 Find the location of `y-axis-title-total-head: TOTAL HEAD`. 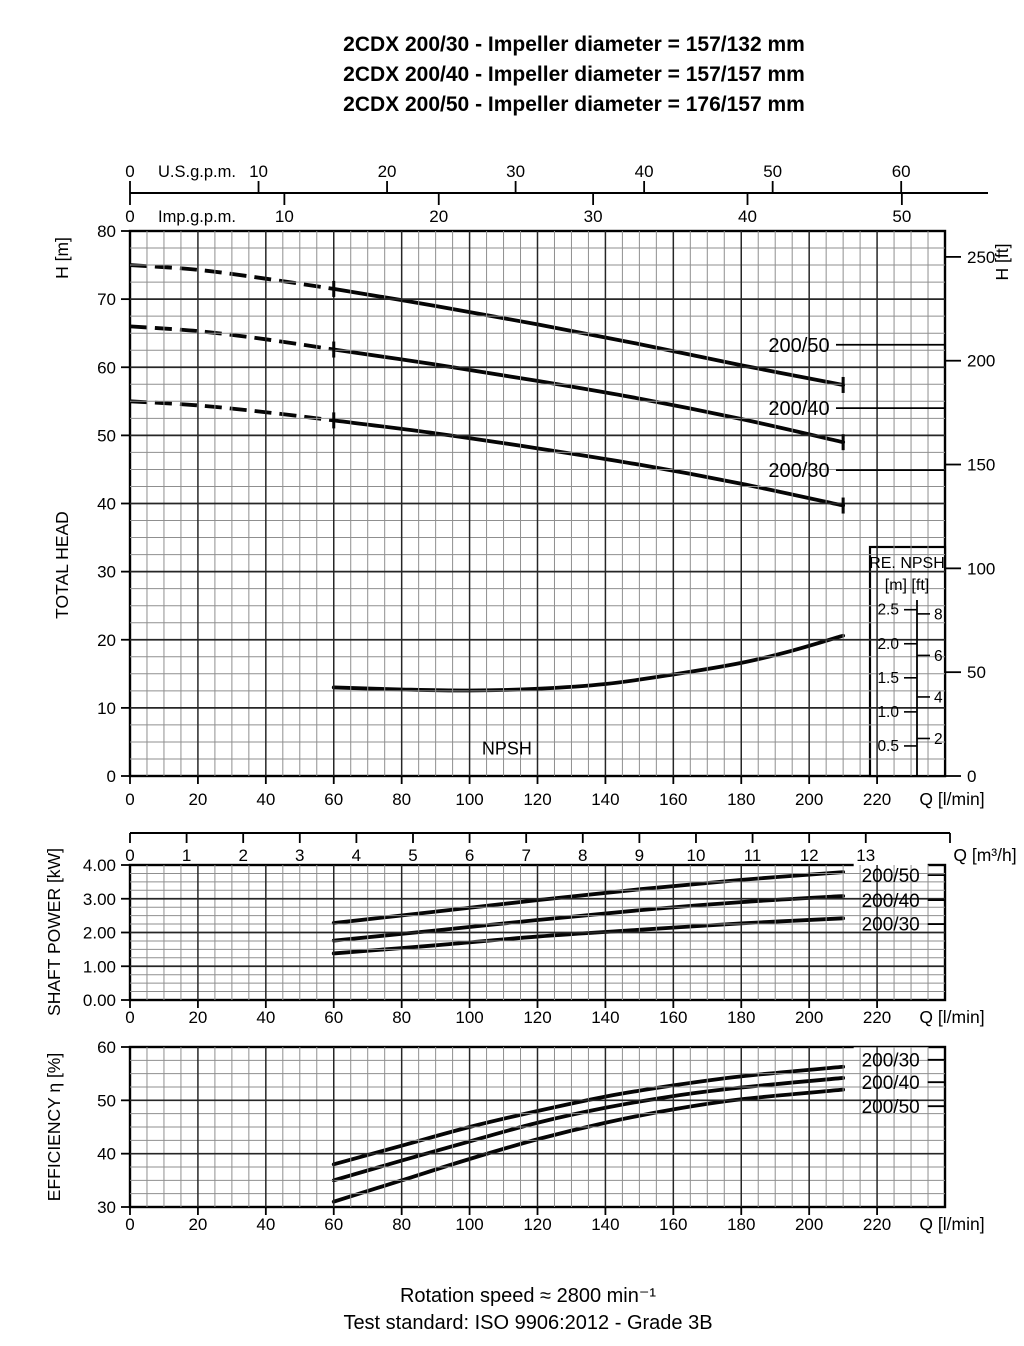

y-axis-title-total-head: TOTAL HEAD is located at coordinates (62, 565).